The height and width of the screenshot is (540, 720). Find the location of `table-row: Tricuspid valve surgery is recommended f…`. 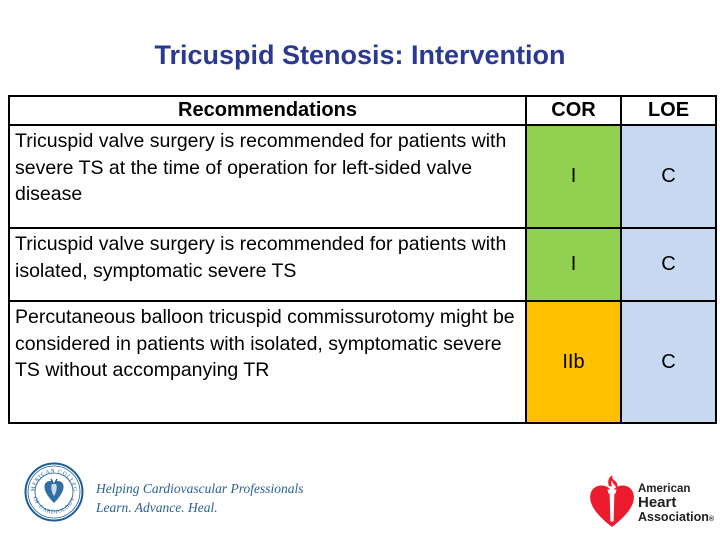

table-row: Tricuspid valve surgery is recommended f… is located at coordinates (362, 264).